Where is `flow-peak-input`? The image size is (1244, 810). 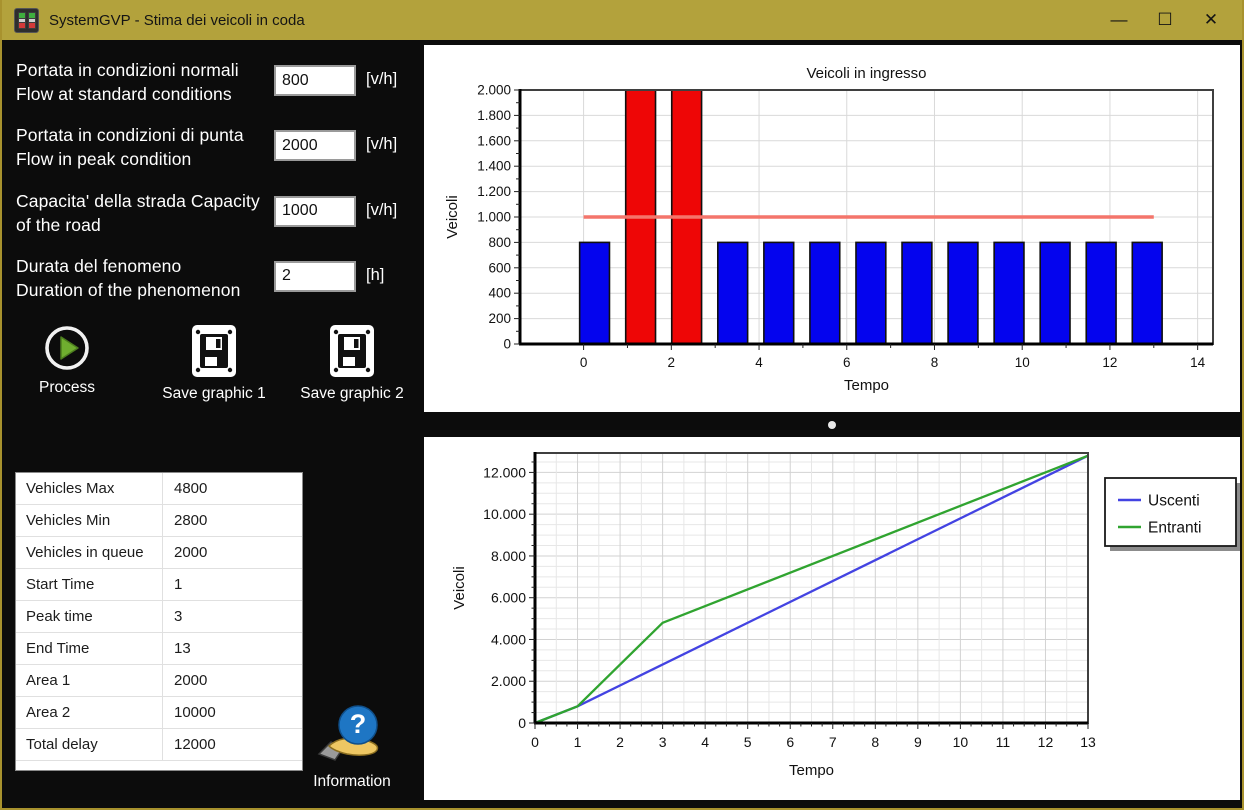
flow-peak-input is located at coordinates (315, 146).